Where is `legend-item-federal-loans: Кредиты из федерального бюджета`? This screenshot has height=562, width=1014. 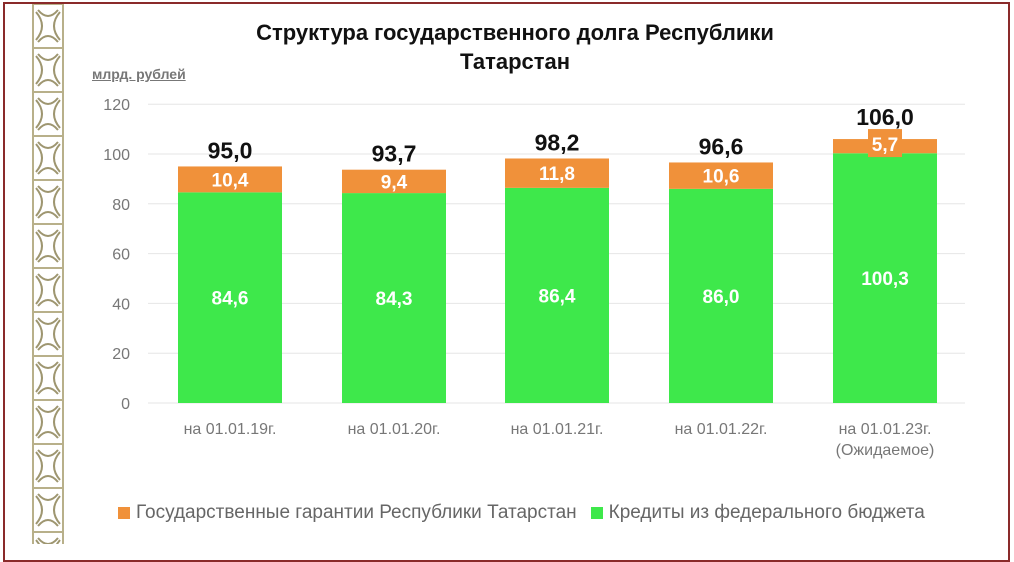 legend-item-federal-loans: Кредиты из федерального бюджета is located at coordinates (757, 513).